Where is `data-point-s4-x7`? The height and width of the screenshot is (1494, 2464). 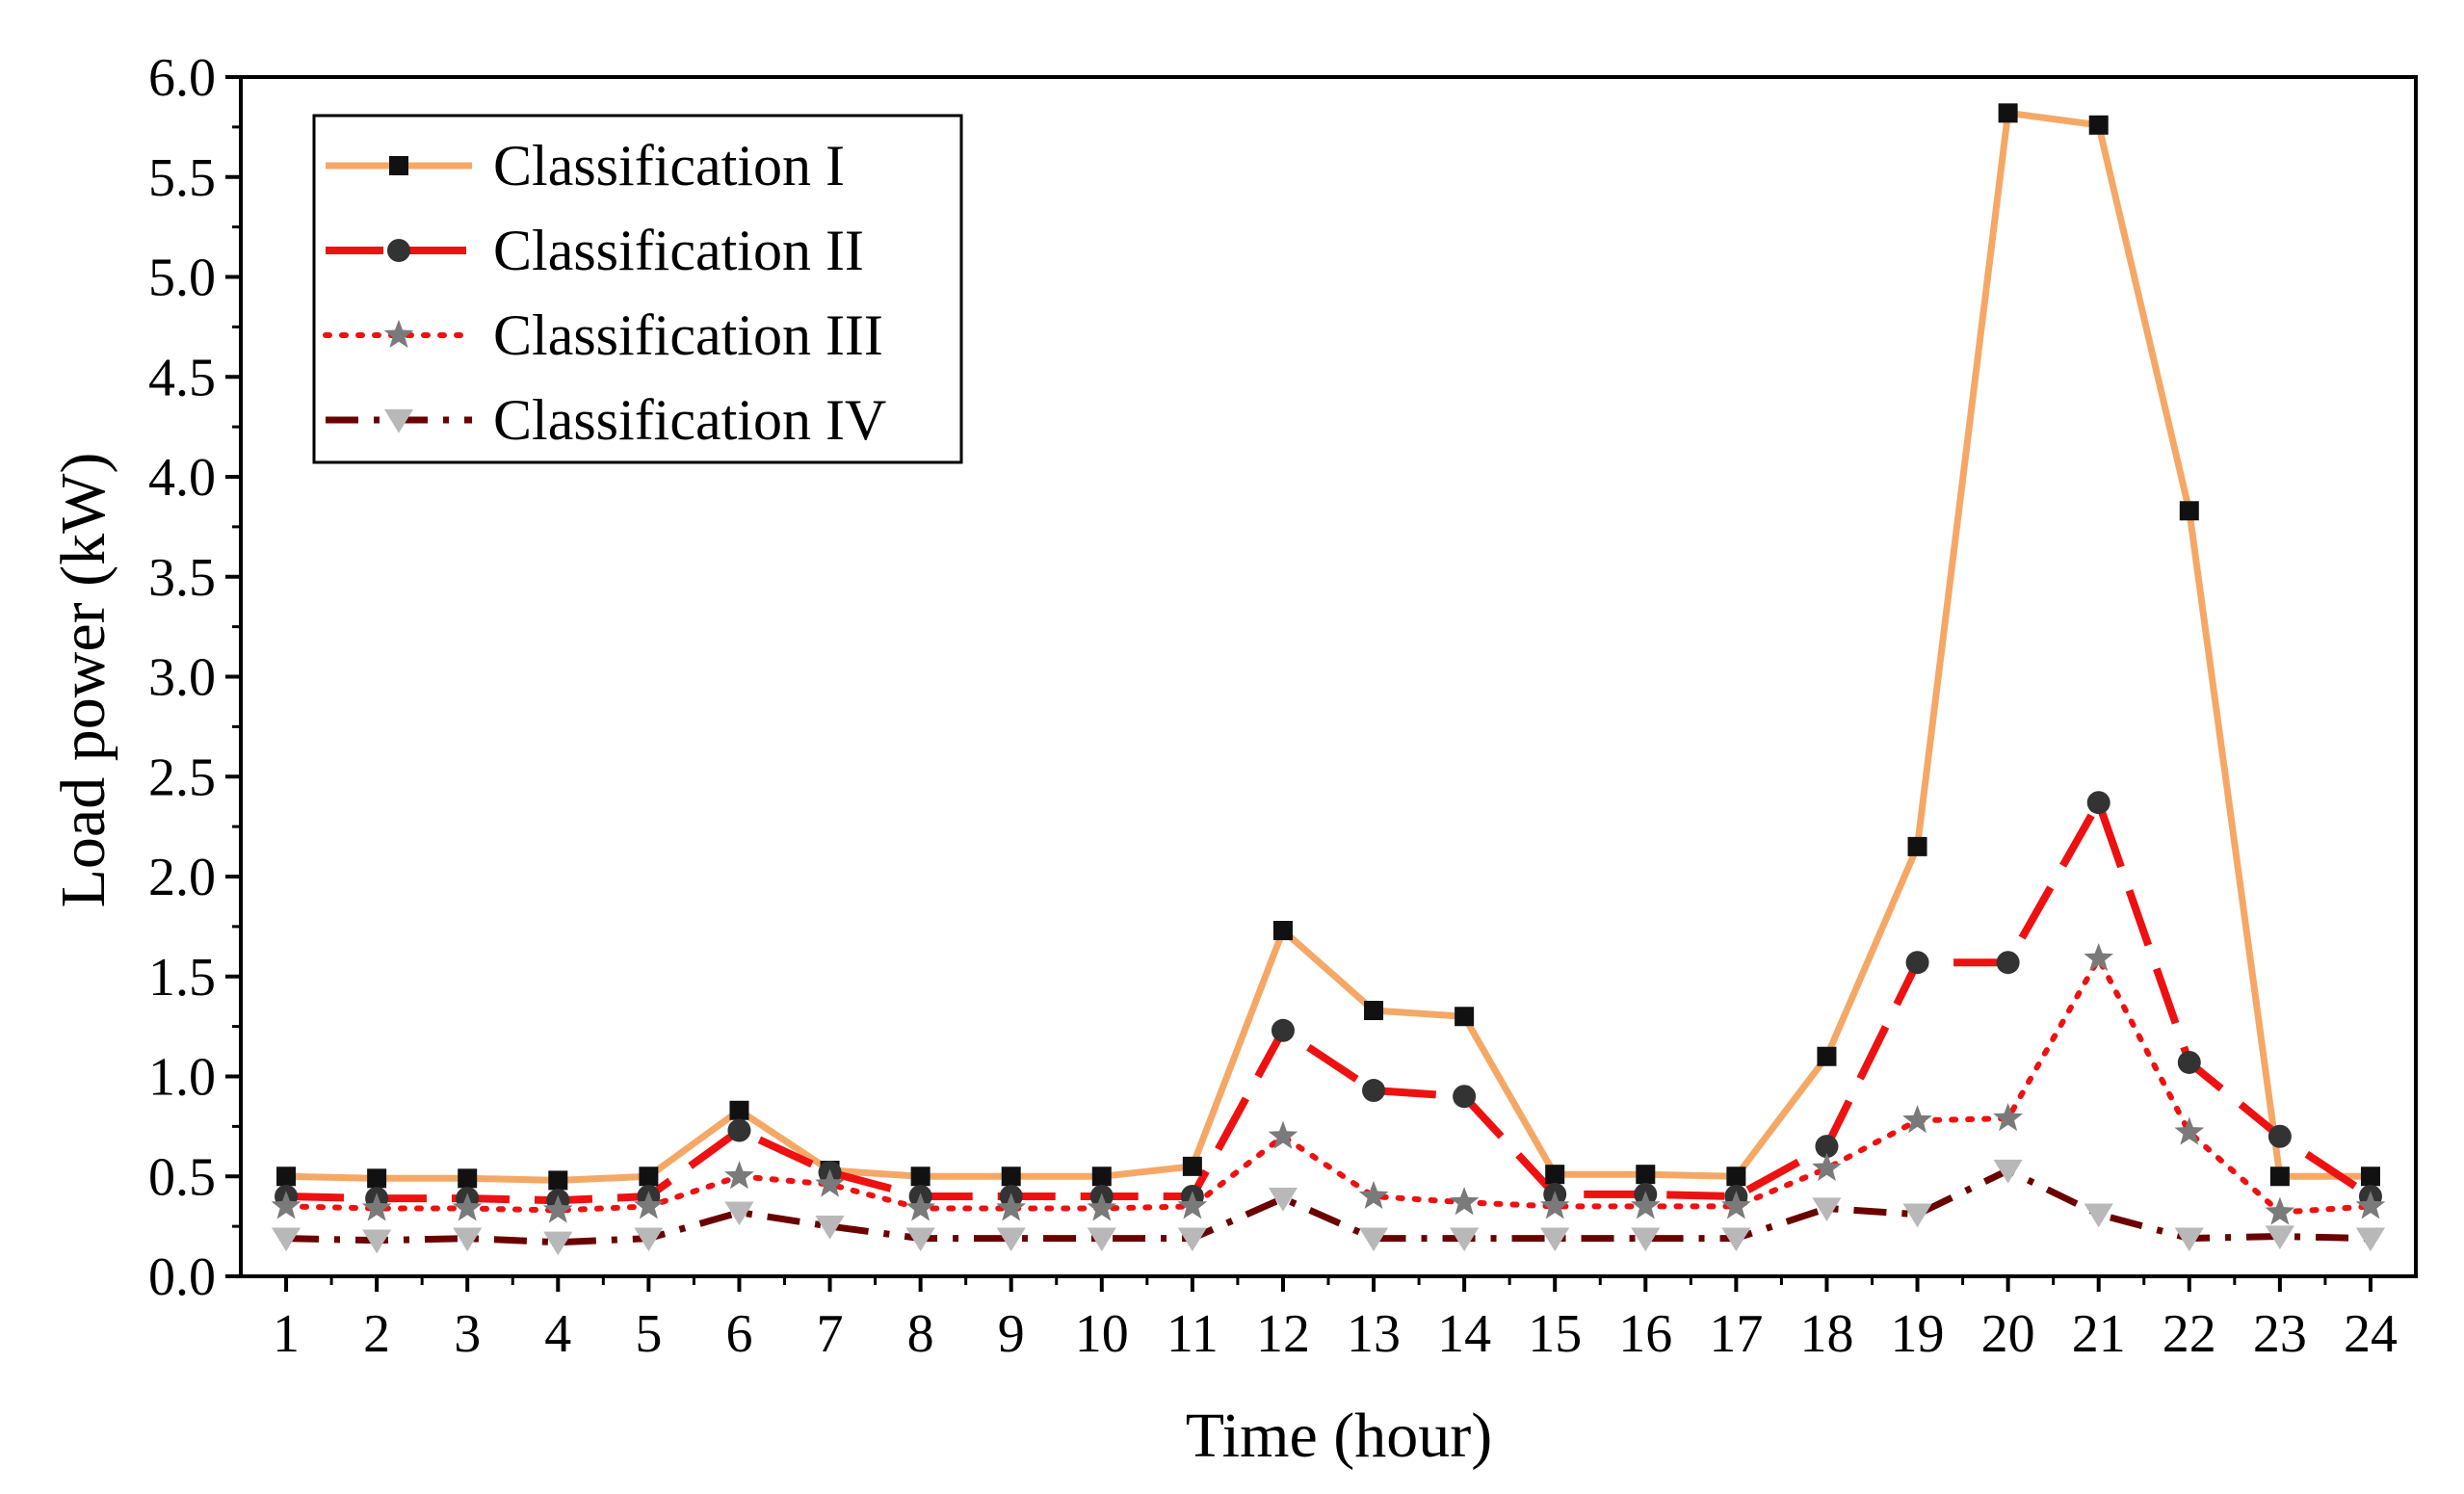
data-point-s4-x7 is located at coordinates (830, 1228).